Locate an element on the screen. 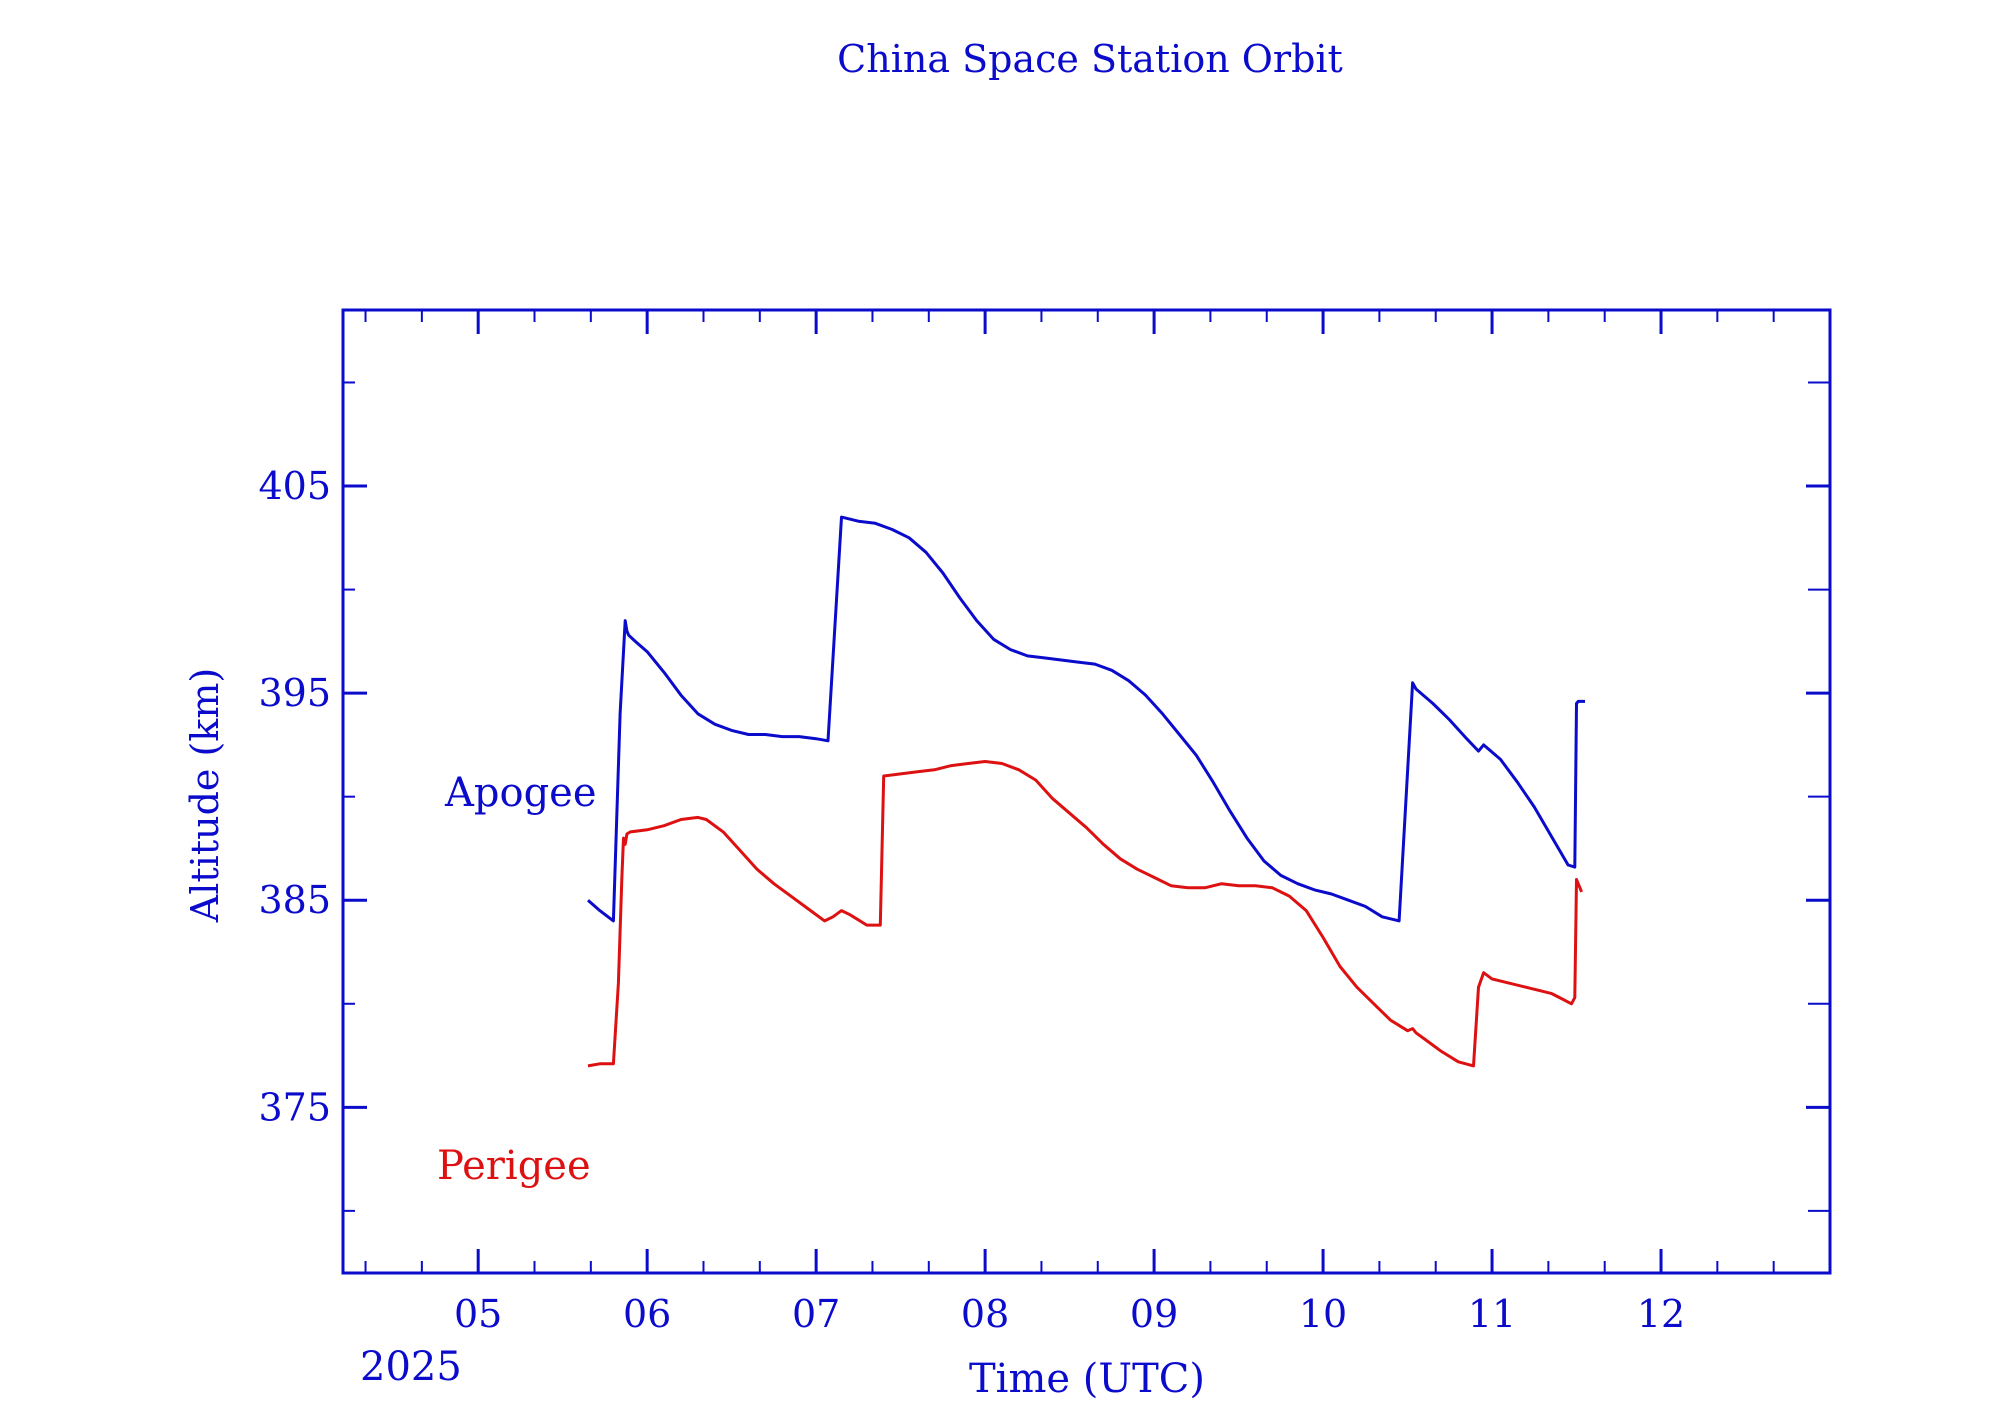  y-axis-label: Altitude (km) is located at coordinates (205, 795).